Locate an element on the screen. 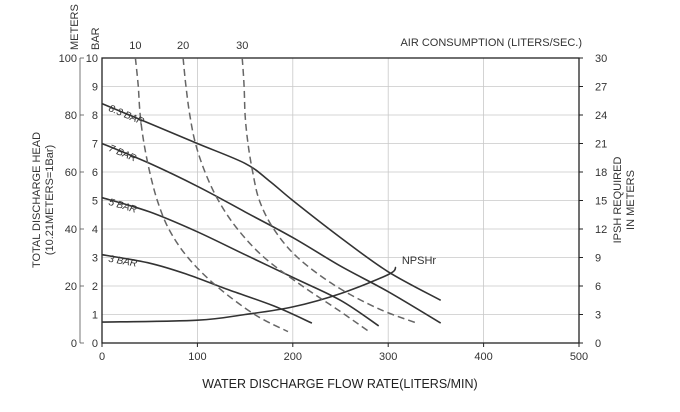 Image resolution: width=680 pixels, height=412 pixels. y-bar-tick-label-6: 6 is located at coordinates (95, 173).